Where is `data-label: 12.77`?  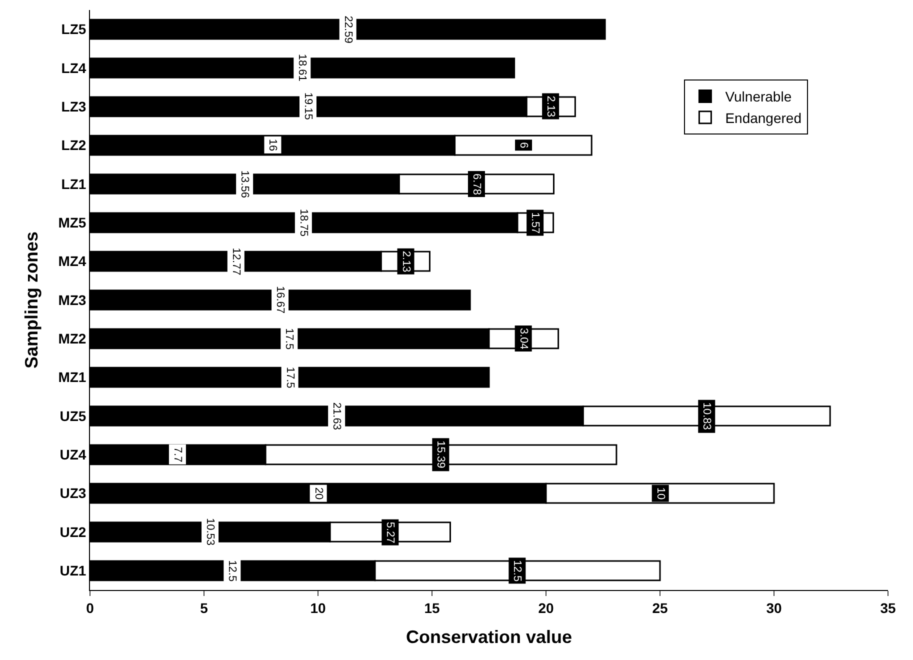 data-label: 12.77 is located at coordinates (236, 262).